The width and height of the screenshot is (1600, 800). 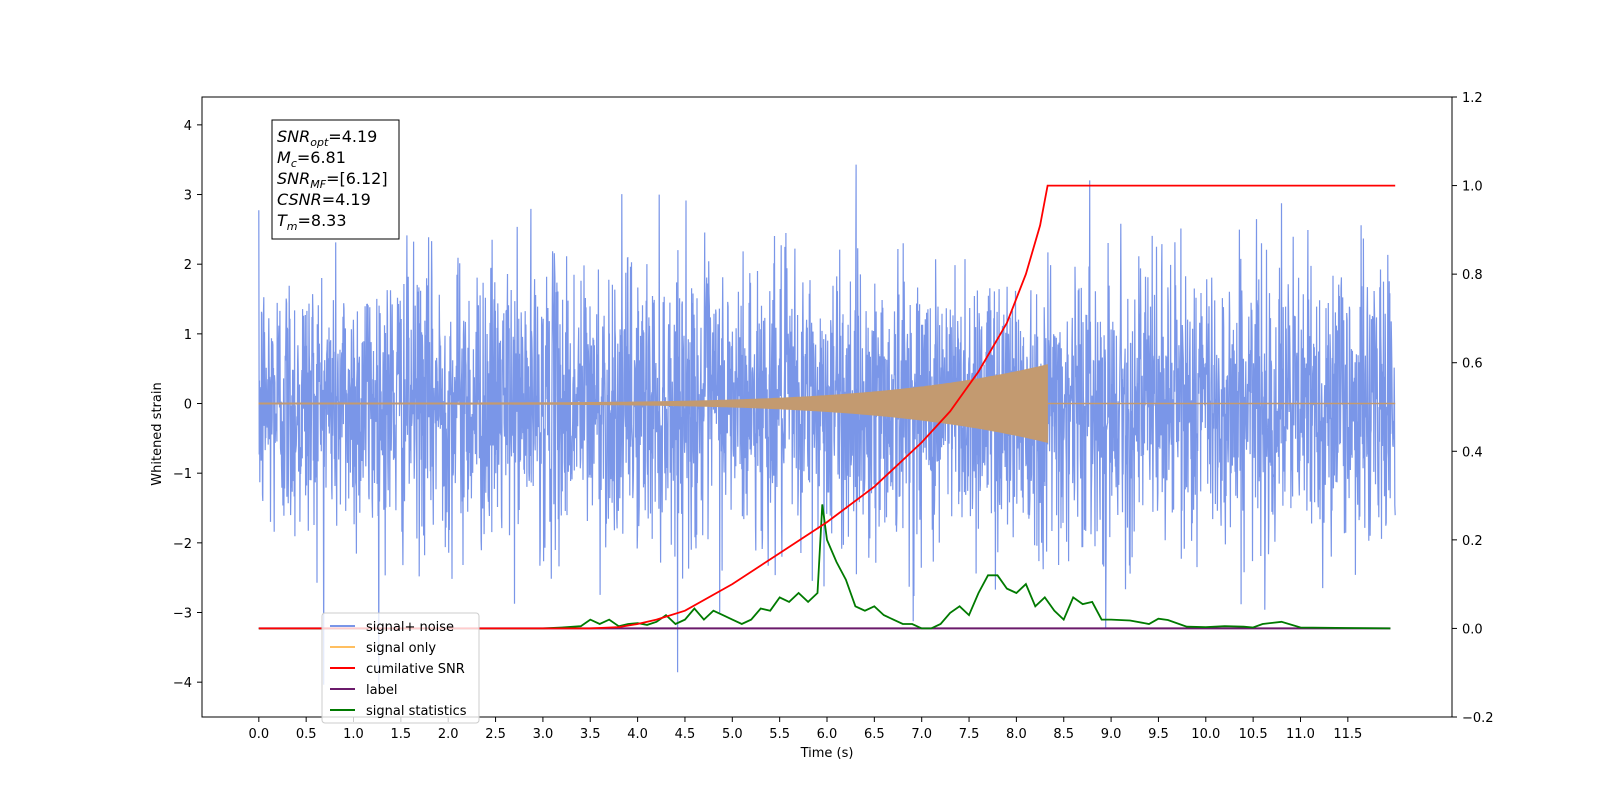 I want to click on legend-entry-label: label, so click(x=381, y=690).